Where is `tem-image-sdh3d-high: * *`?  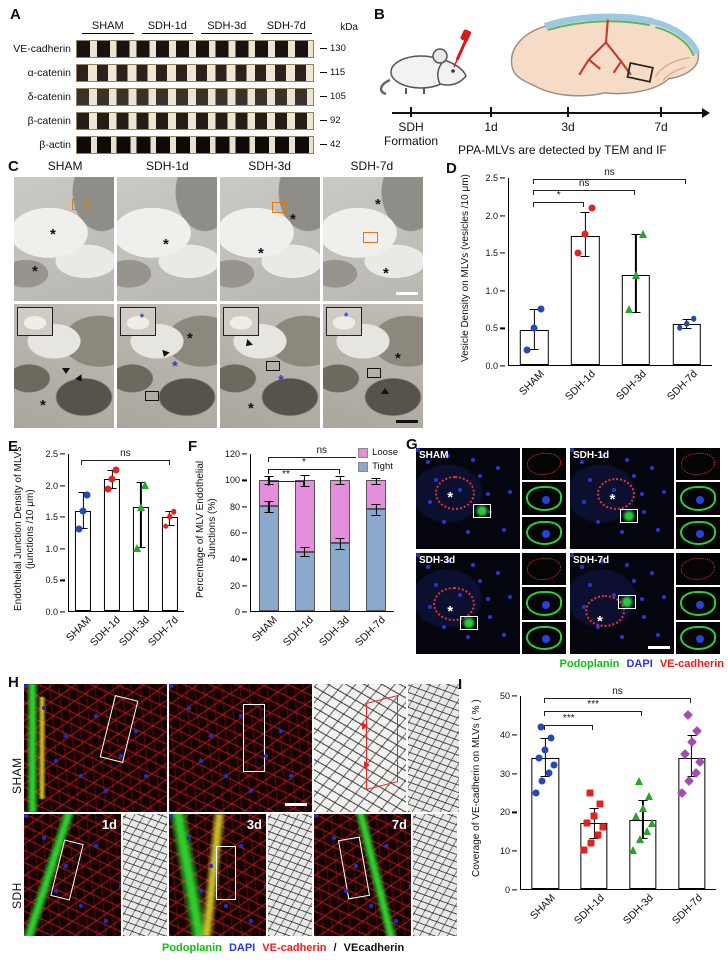
tem-image-sdh3d-high: * * is located at coordinates (270, 366).